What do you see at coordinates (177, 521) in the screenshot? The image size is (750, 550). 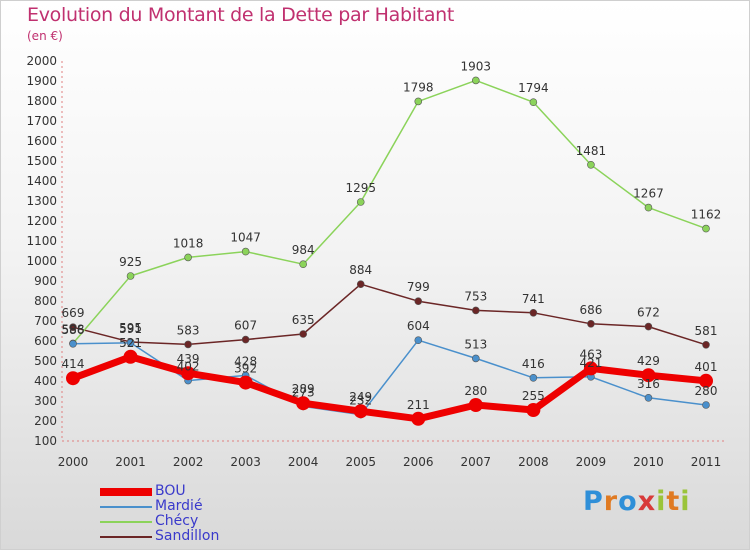 I see `legend-label: Chécy` at bounding box center [177, 521].